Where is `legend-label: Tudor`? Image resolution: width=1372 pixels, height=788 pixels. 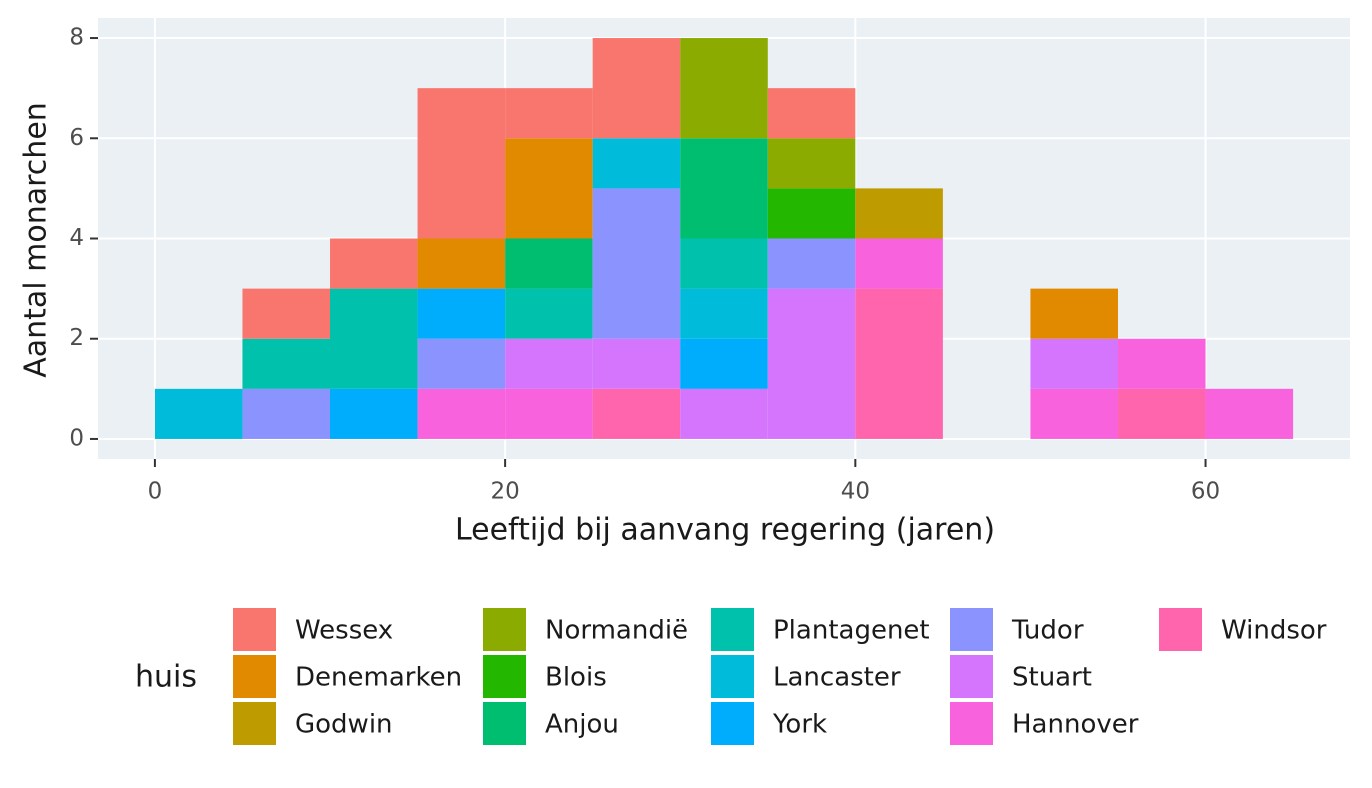 legend-label: Tudor is located at coordinates (1047, 631).